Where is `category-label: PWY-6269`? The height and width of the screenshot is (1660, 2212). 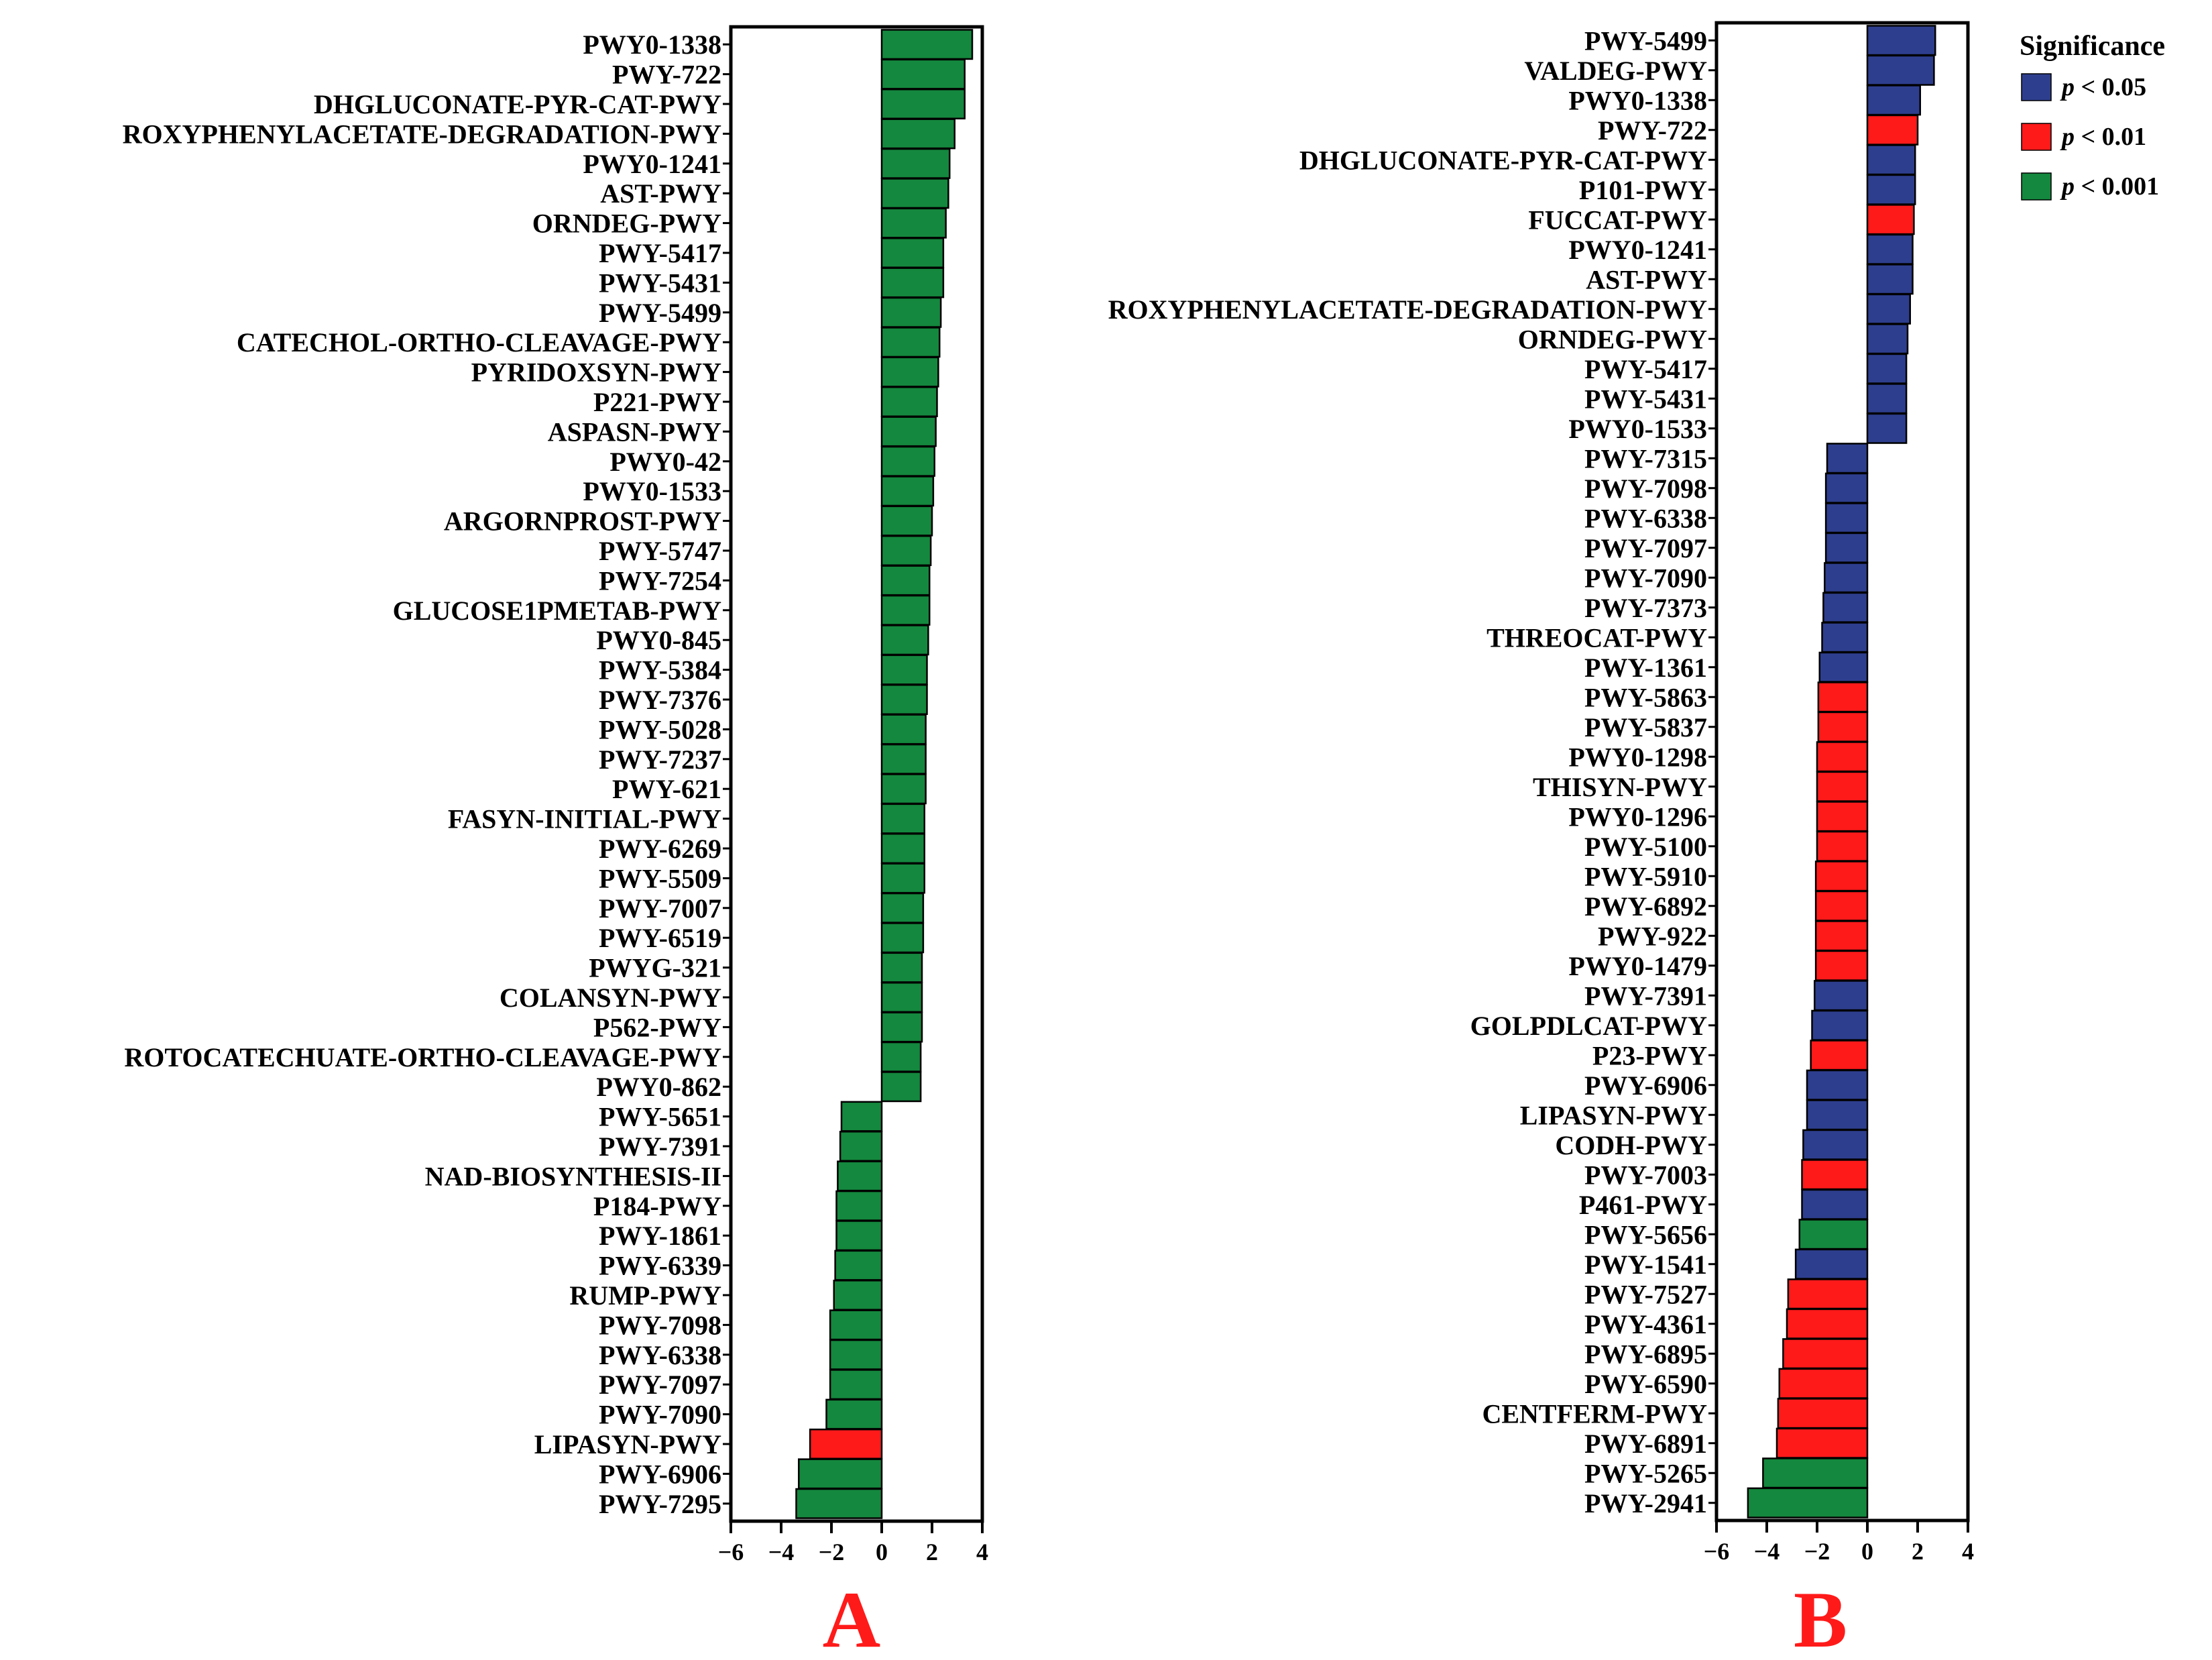
category-label: PWY-6269 is located at coordinates (660, 849).